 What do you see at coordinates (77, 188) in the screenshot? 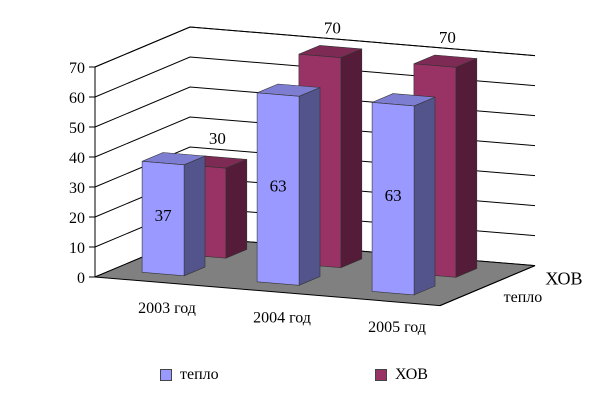
I see `y-tick-label: 30` at bounding box center [77, 188].